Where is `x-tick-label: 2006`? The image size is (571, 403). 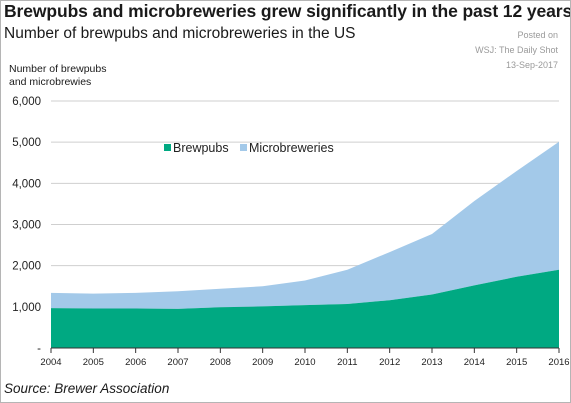
x-tick-label: 2006 is located at coordinates (135, 362).